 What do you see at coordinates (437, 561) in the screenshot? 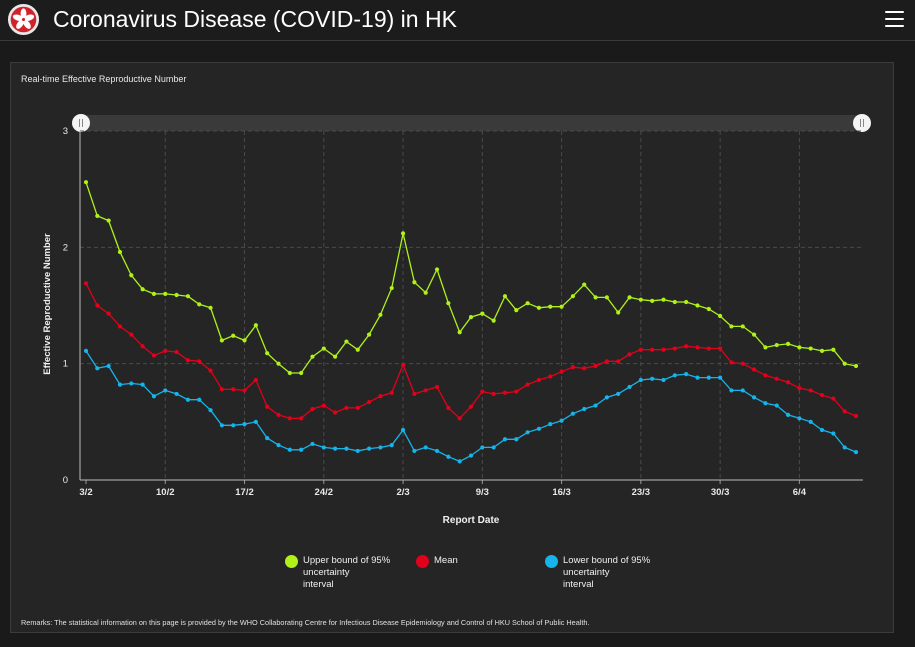
I see `legend-item-mean: Mean` at bounding box center [437, 561].